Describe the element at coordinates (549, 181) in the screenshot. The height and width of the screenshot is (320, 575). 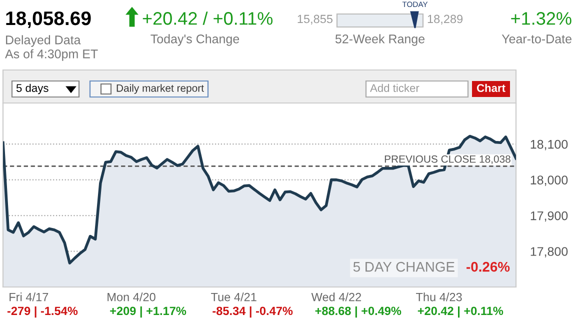
I see `y-tick-label: 18,000` at that location.